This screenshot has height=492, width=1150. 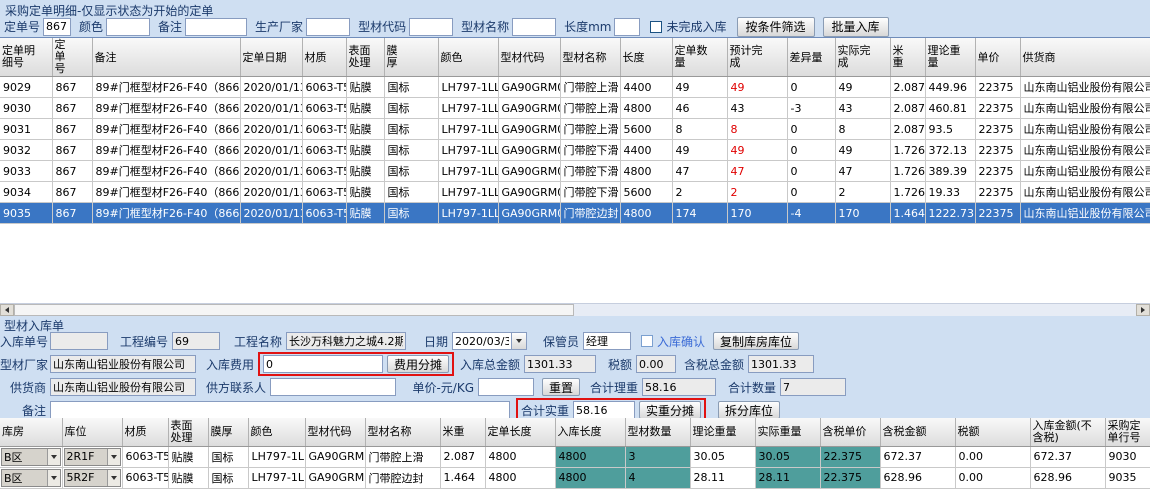 I want to click on stock-cell: 门带腔上滑, so click(x=403, y=457).